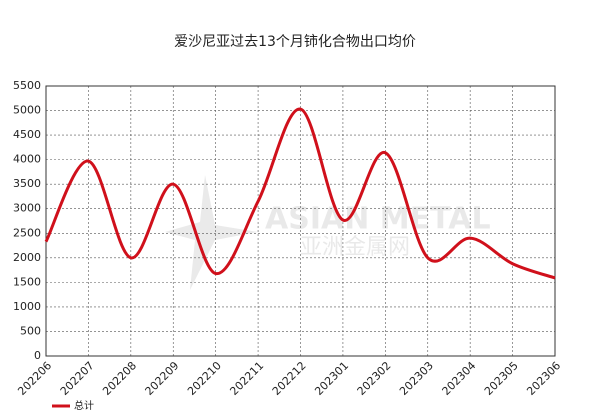 The height and width of the screenshot is (416, 590). I want to click on y-tick-label: 500, so click(30, 330).